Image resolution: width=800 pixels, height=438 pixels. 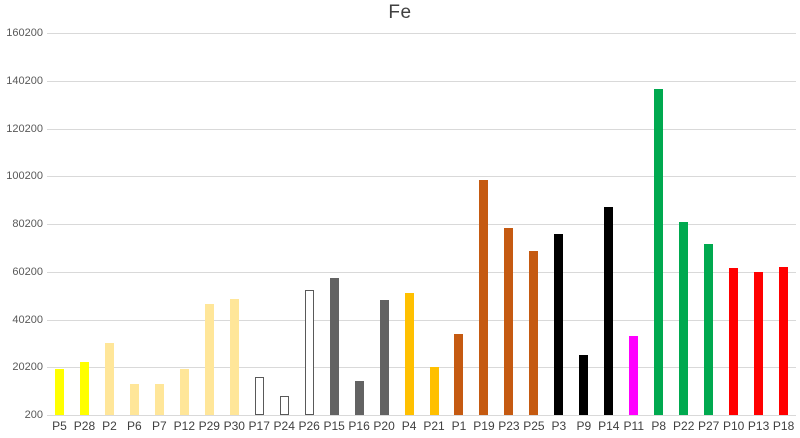 I want to click on bar-slot-P9, so click(x=583, y=224).